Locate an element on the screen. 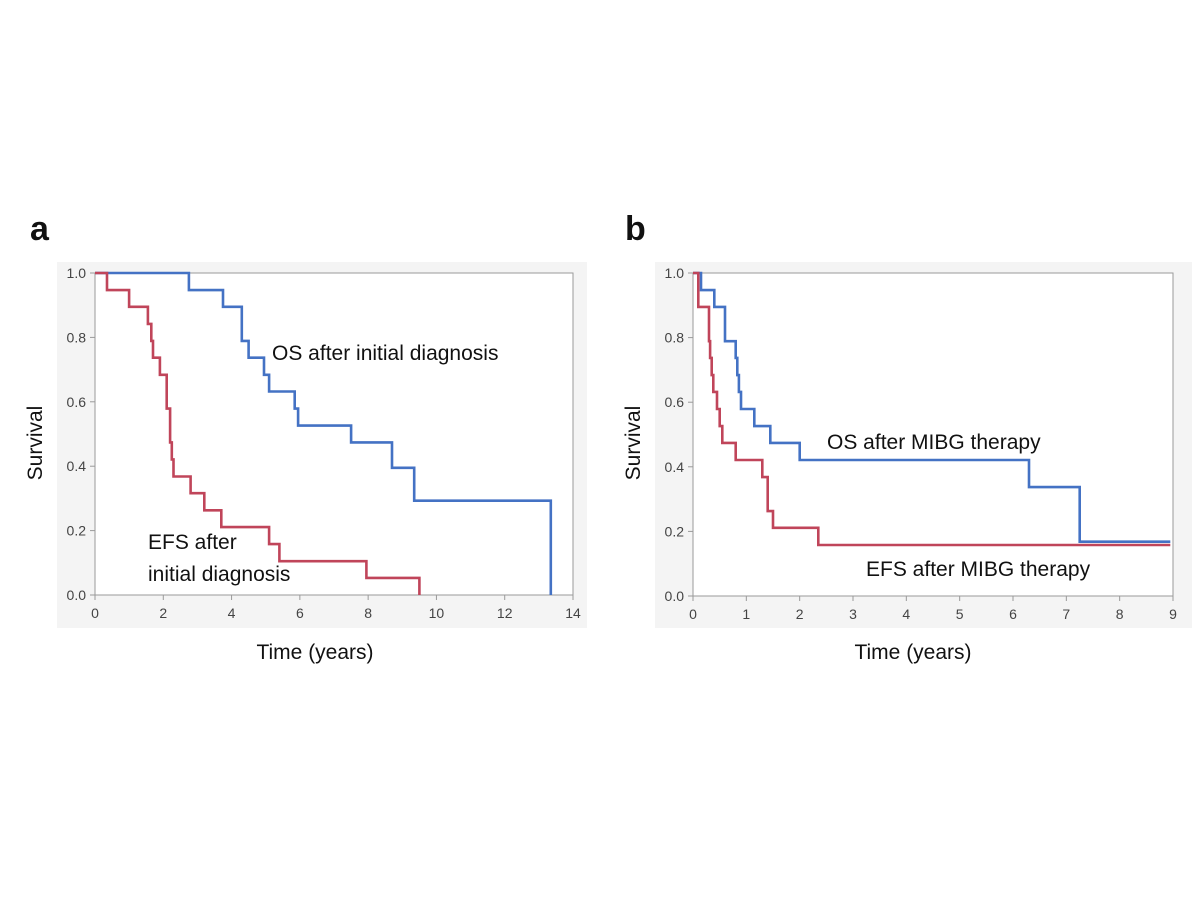 The height and width of the screenshot is (900, 1200). panel-a-os-annotation: OS after initial diagnosis is located at coordinates (385, 353).